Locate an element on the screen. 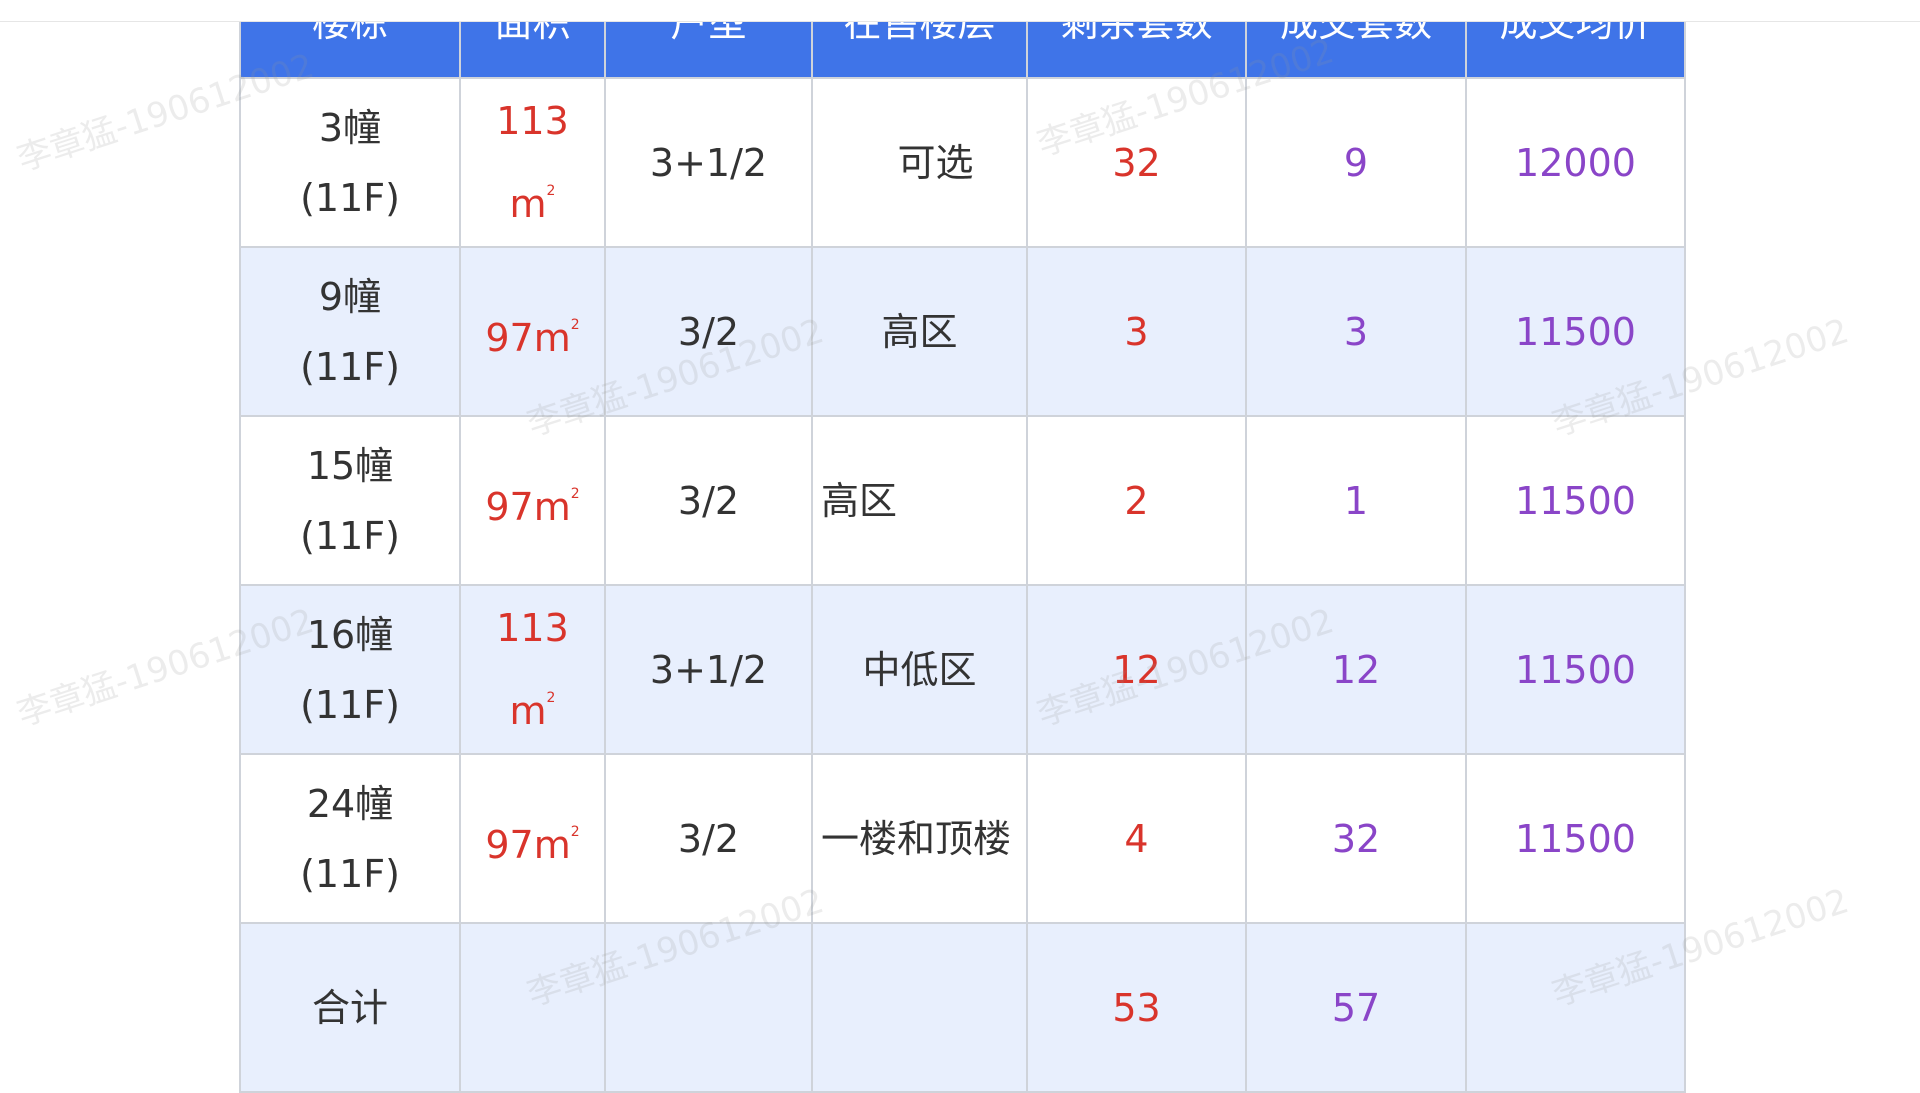 This screenshot has height=1093, width=1920. total-remaining: 53 is located at coordinates (1136, 1007).